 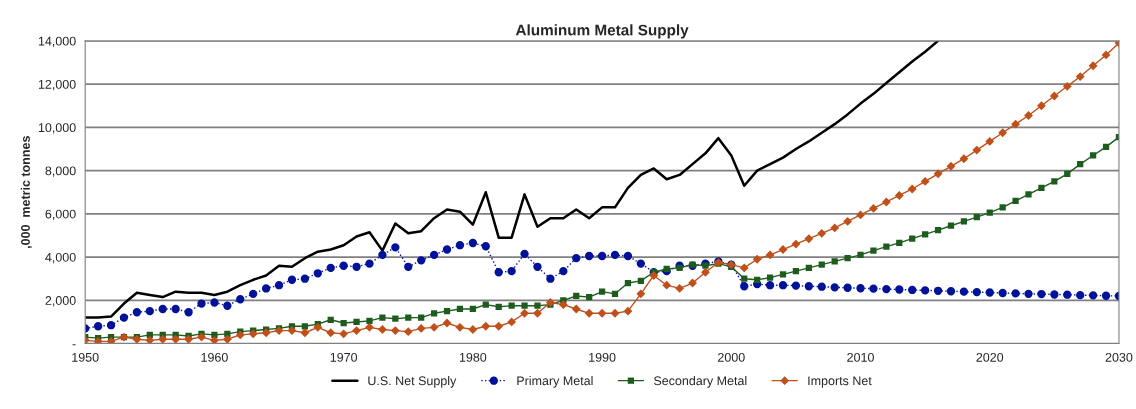 I want to click on x-tick-label: 2010, so click(x=860, y=357).